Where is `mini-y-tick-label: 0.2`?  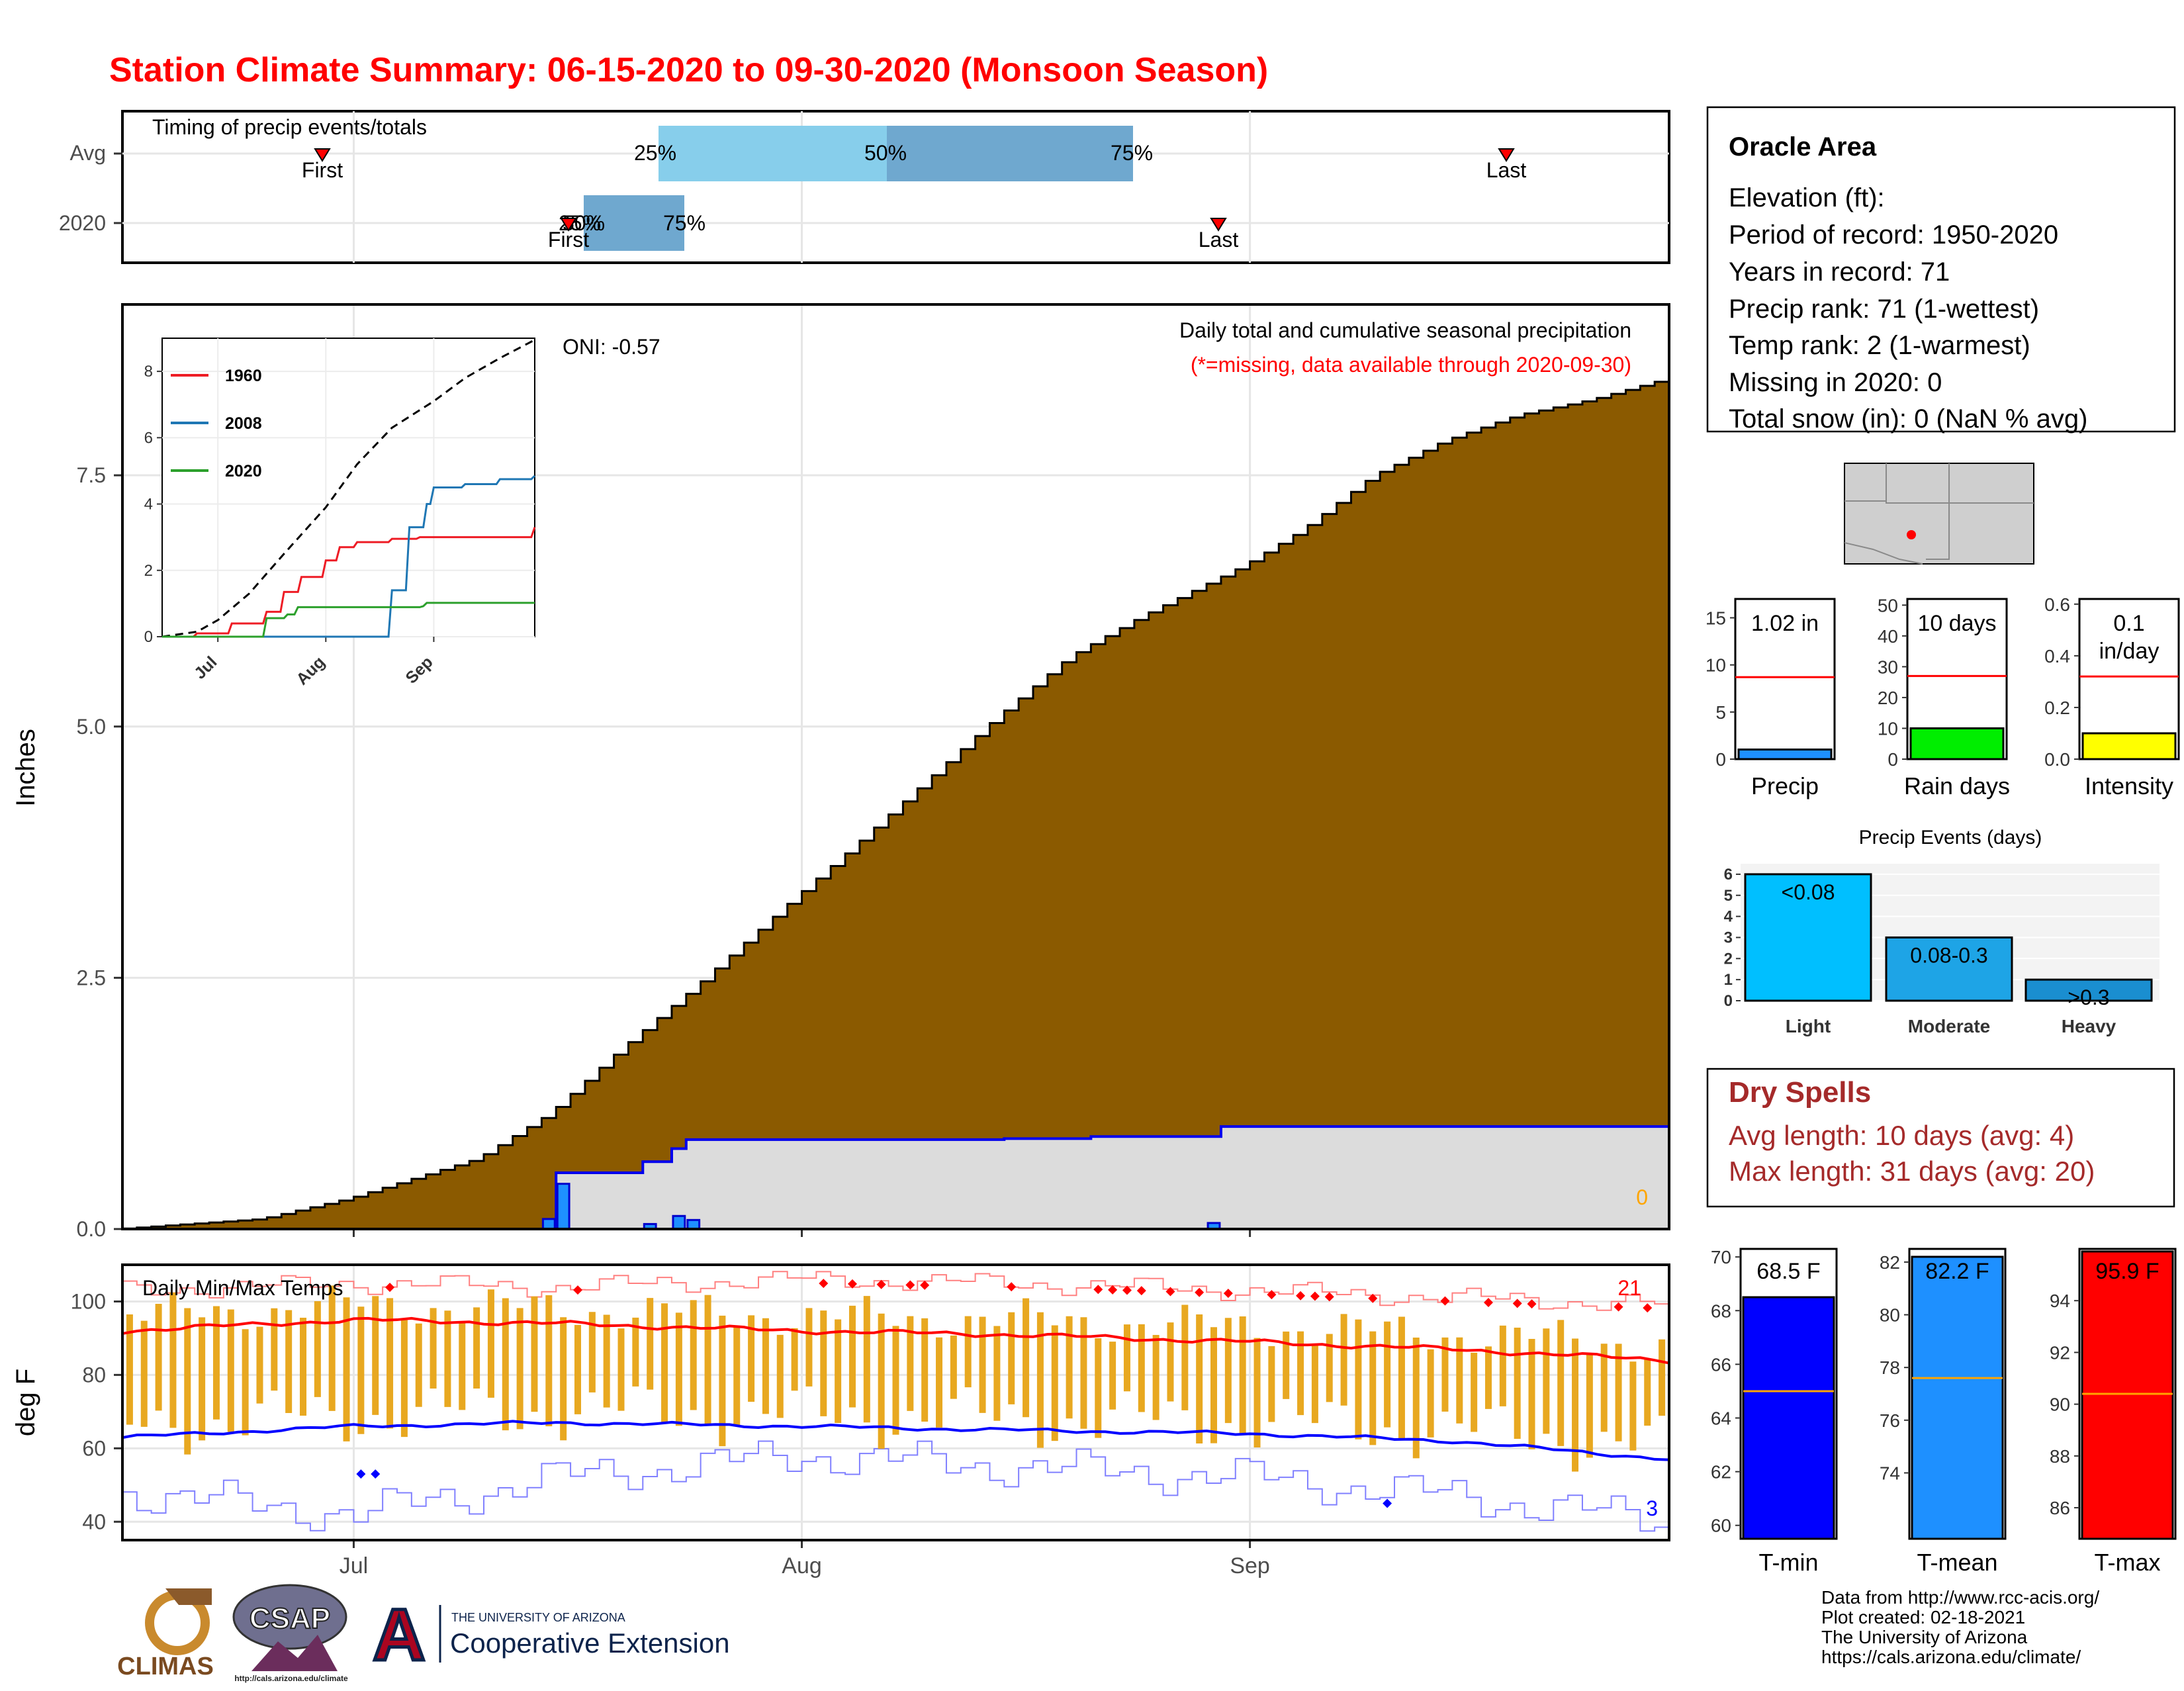
mini-y-tick-label: 0.2 is located at coordinates (2057, 708).